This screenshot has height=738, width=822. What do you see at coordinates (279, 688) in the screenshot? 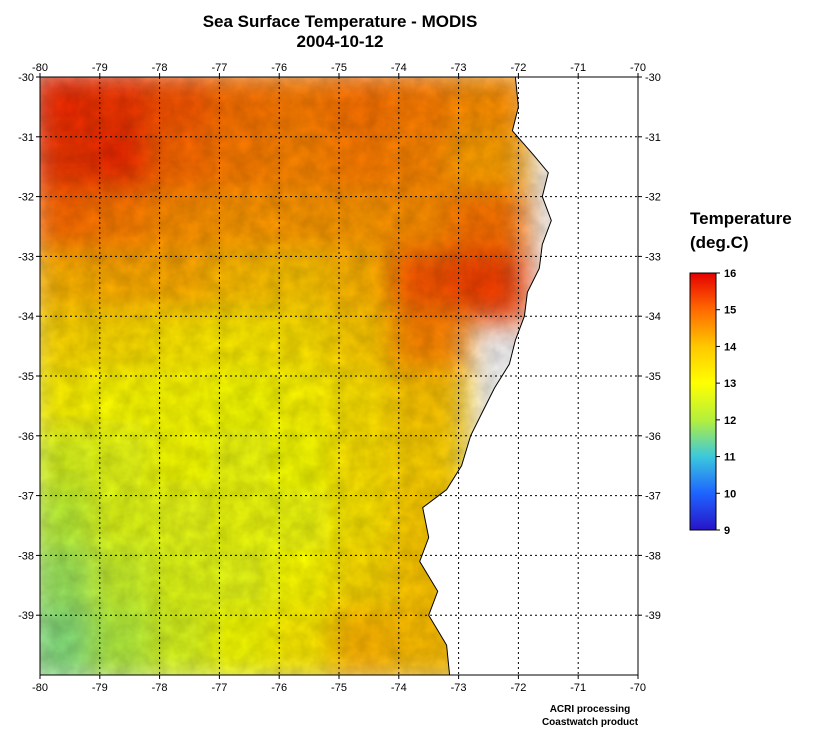
I see `x-tick-label-bottom: -76` at bounding box center [279, 688].